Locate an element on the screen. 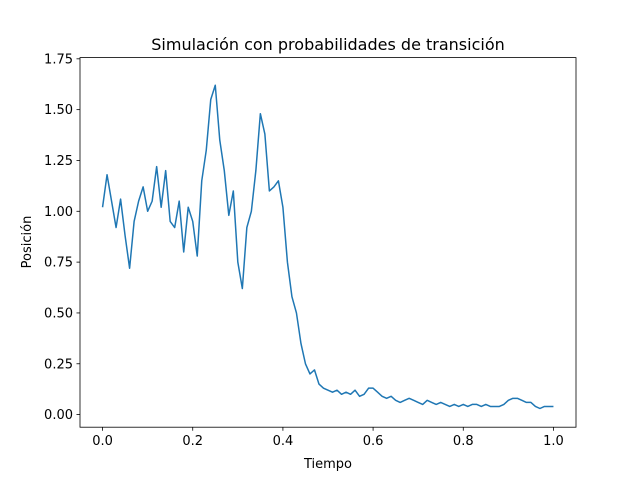  y-tick-label: 0.75 is located at coordinates (58, 263).